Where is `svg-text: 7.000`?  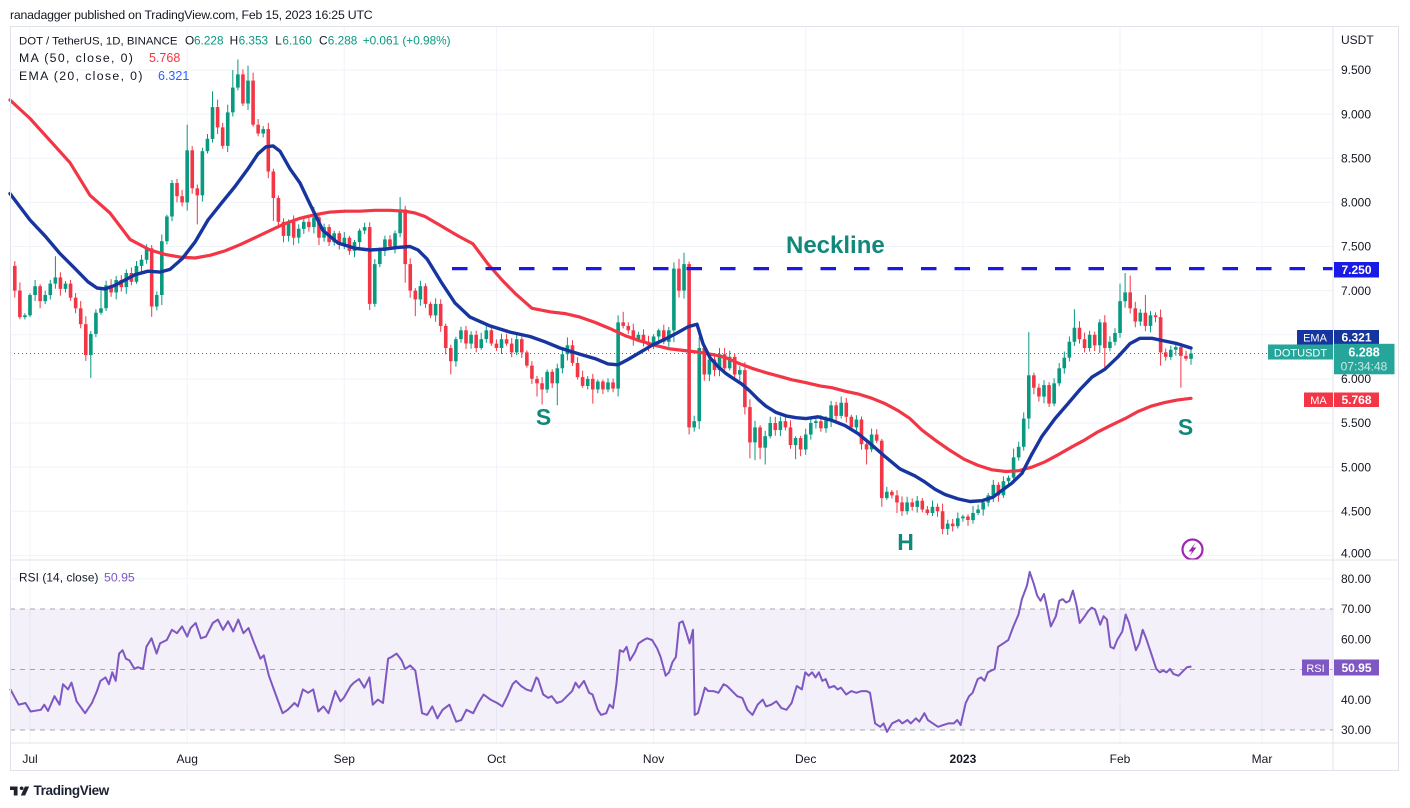 svg-text: 7.000 is located at coordinates (1356, 291).